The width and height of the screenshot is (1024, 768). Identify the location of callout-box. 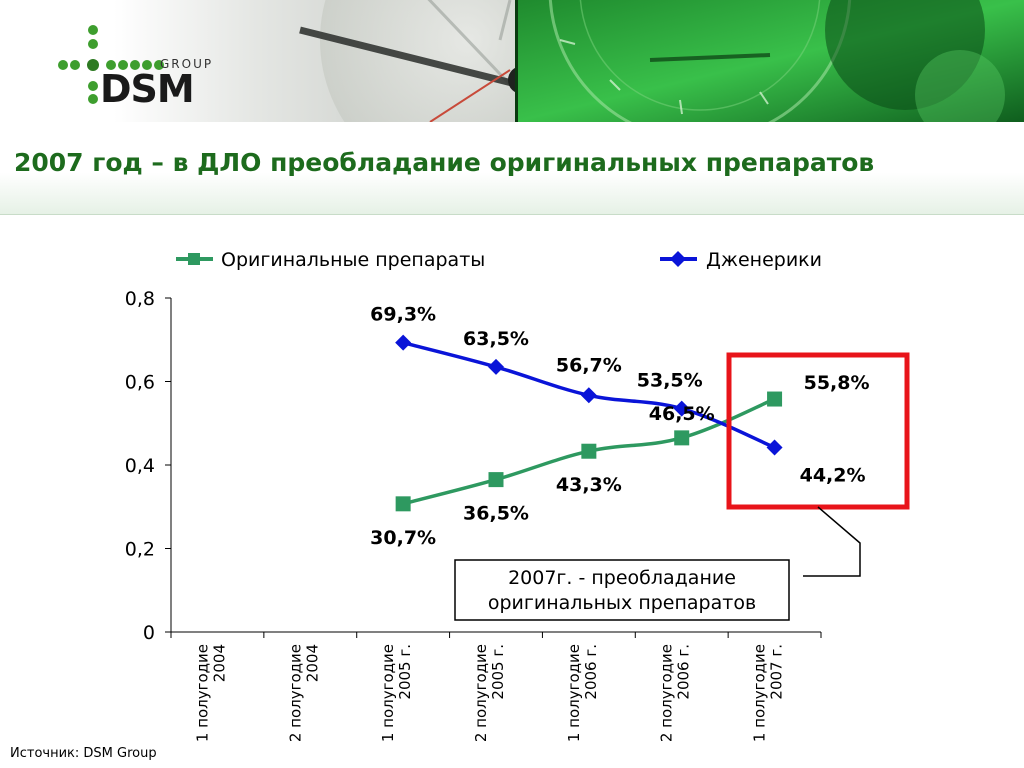
(622, 590).